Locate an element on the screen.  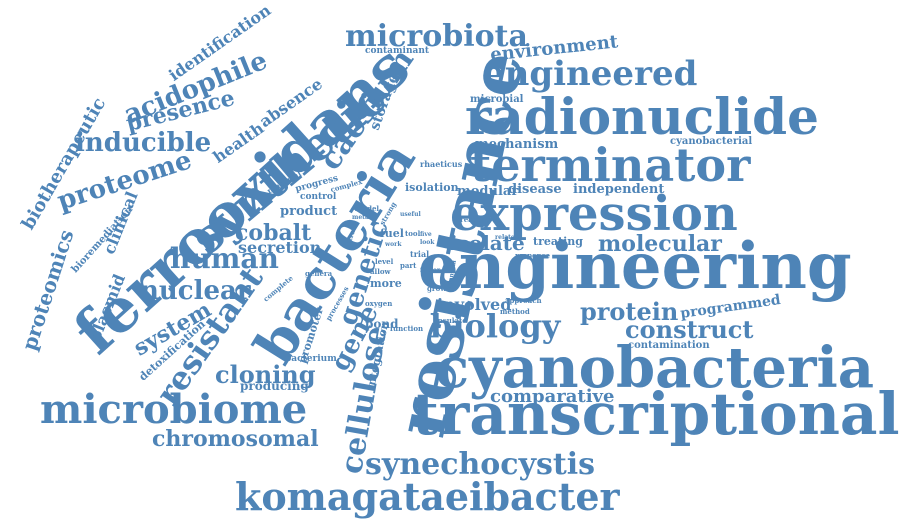
word: oxygen is located at coordinates (379, 303).